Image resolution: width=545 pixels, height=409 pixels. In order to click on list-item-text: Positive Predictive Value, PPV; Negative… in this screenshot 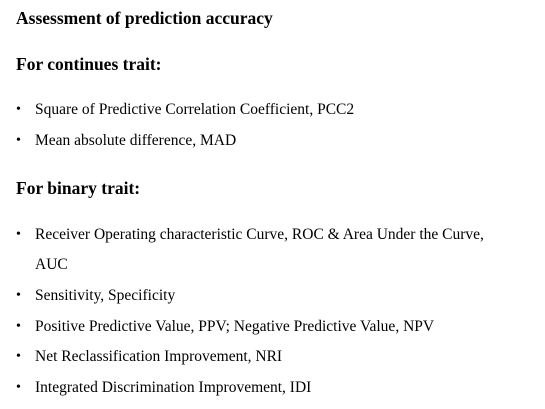, I will do `click(235, 326)`.